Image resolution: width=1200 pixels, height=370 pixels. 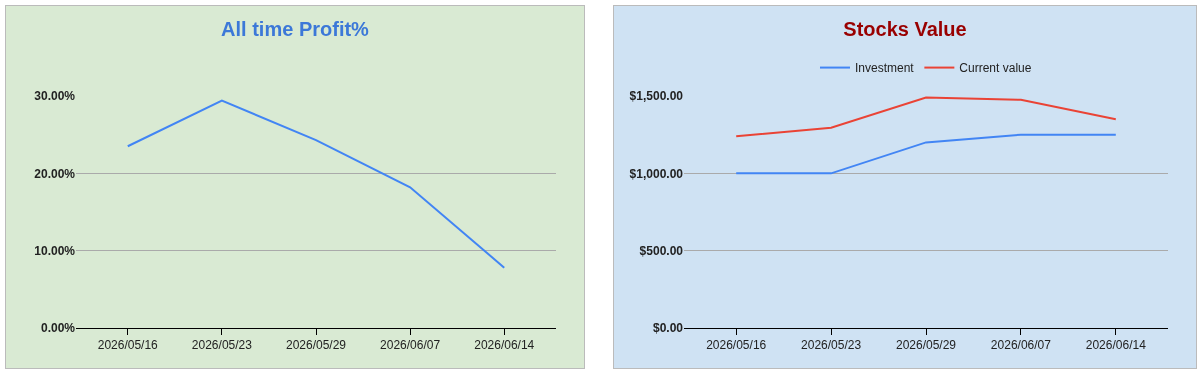 I want to click on y-tick-label: $1,000.00, so click(x=656, y=173).